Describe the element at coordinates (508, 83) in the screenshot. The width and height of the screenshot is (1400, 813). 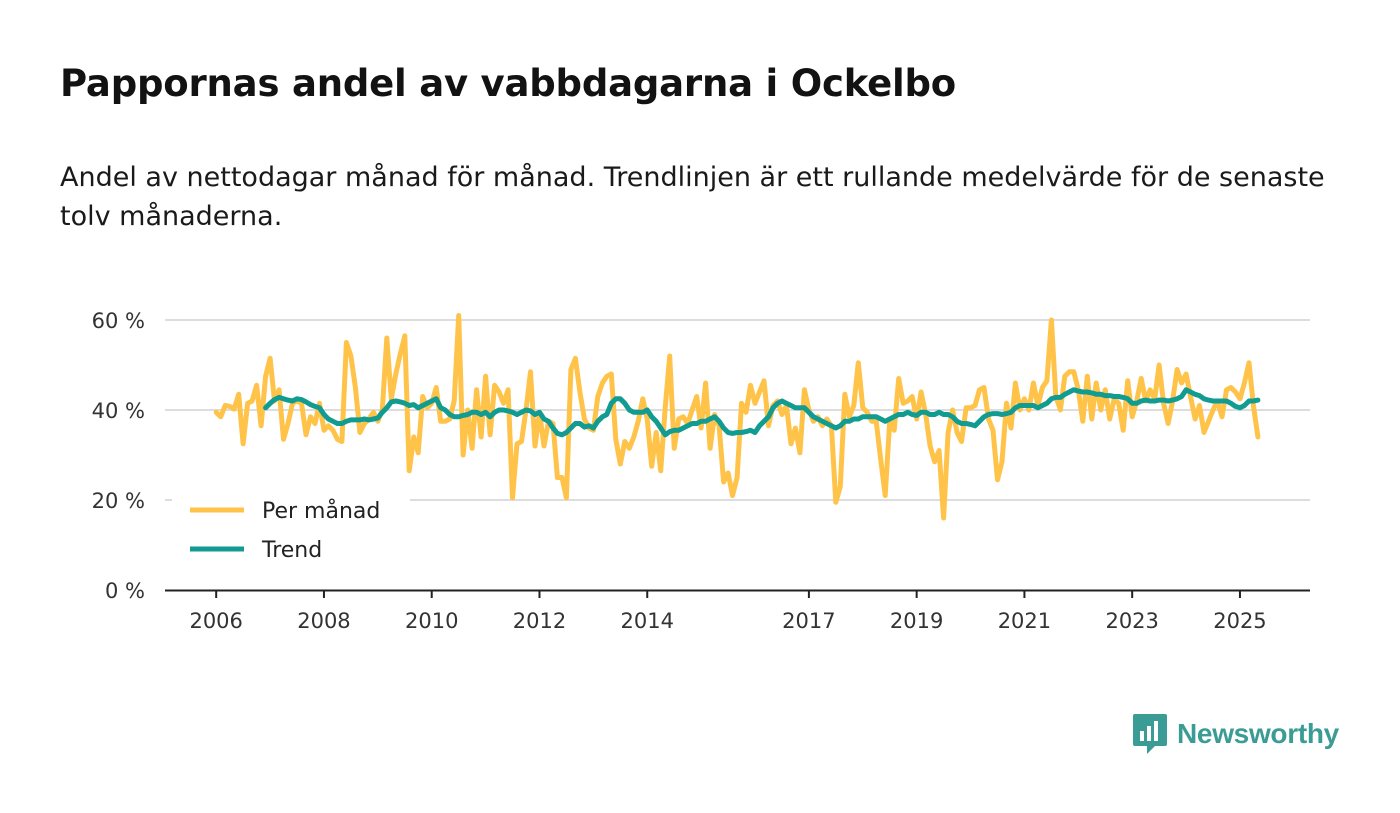
I see `chart-title: Pappornas andel av vabbdagarna i Ockelbo` at that location.